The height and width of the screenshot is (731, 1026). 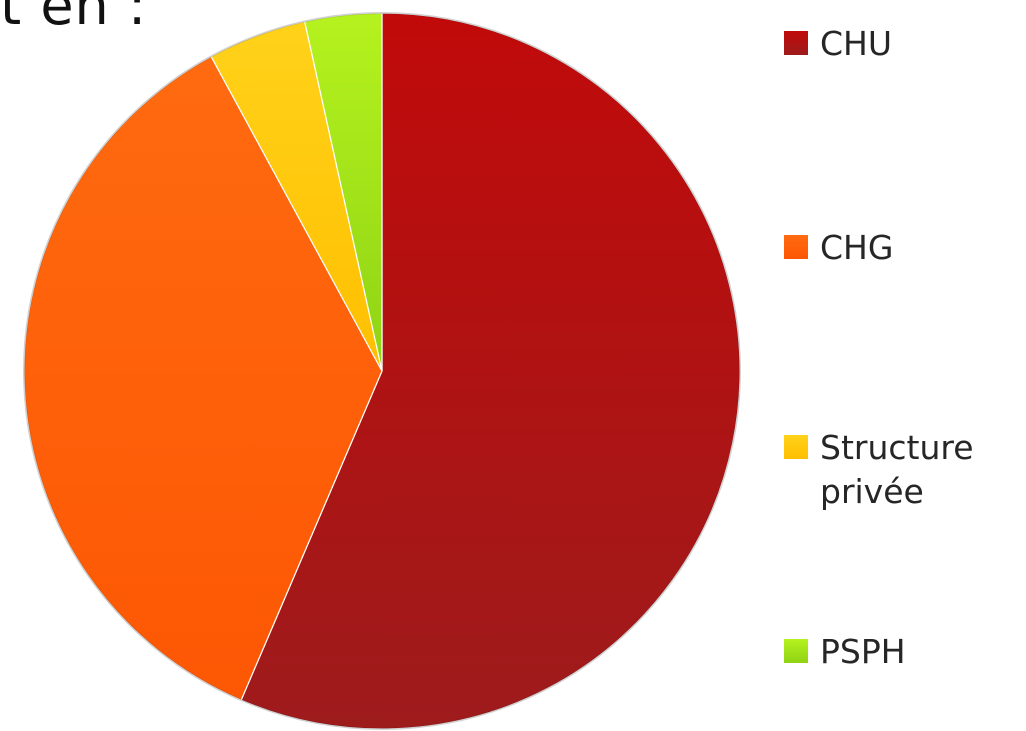 I want to click on legend-label: Structure privée, so click(x=897, y=469).